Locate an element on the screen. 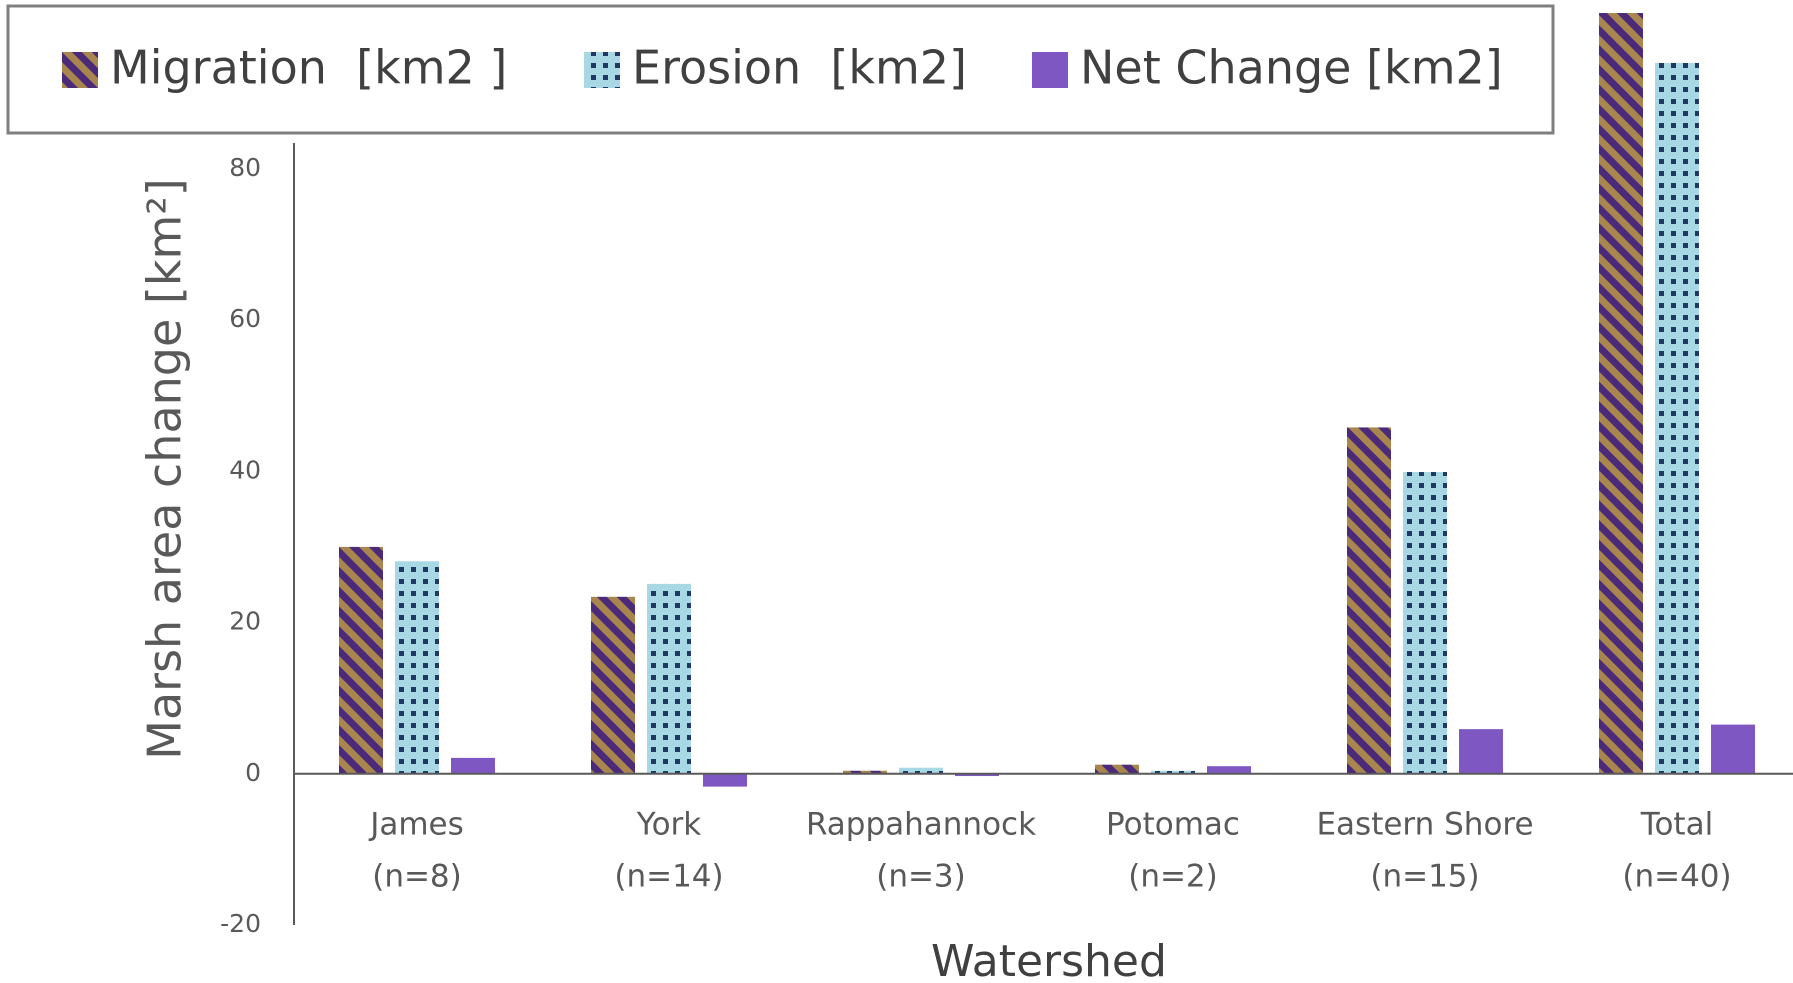 This screenshot has height=983, width=1793. y-tick-label: 0 is located at coordinates (253, 772).